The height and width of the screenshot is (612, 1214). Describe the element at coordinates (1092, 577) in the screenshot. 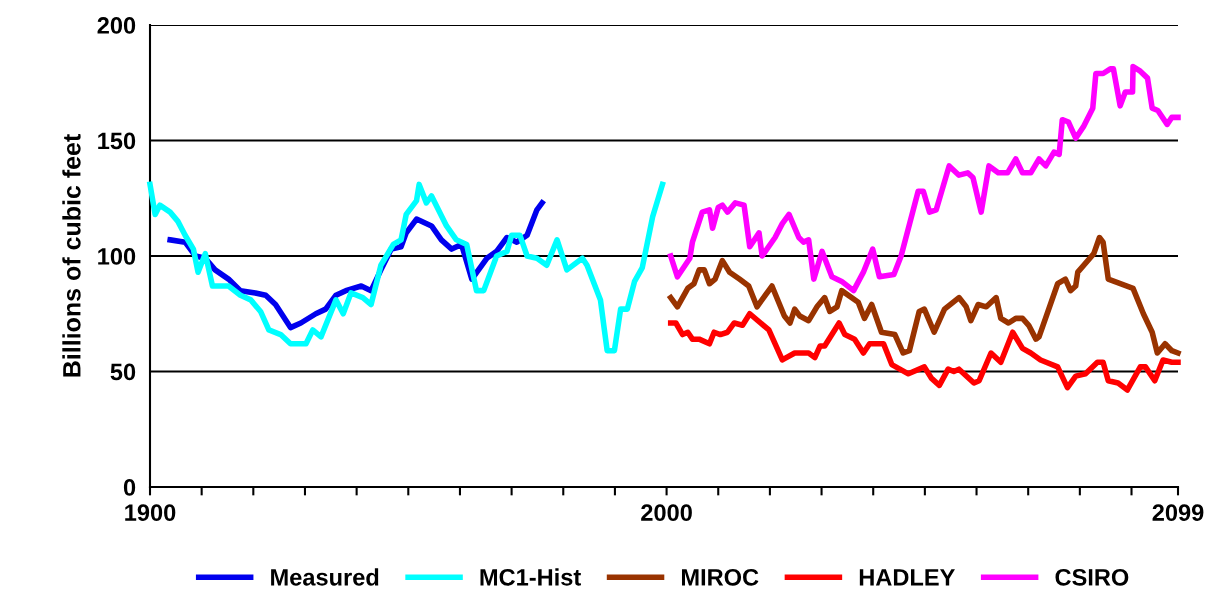

I see `legend-label: CSIRO` at that location.